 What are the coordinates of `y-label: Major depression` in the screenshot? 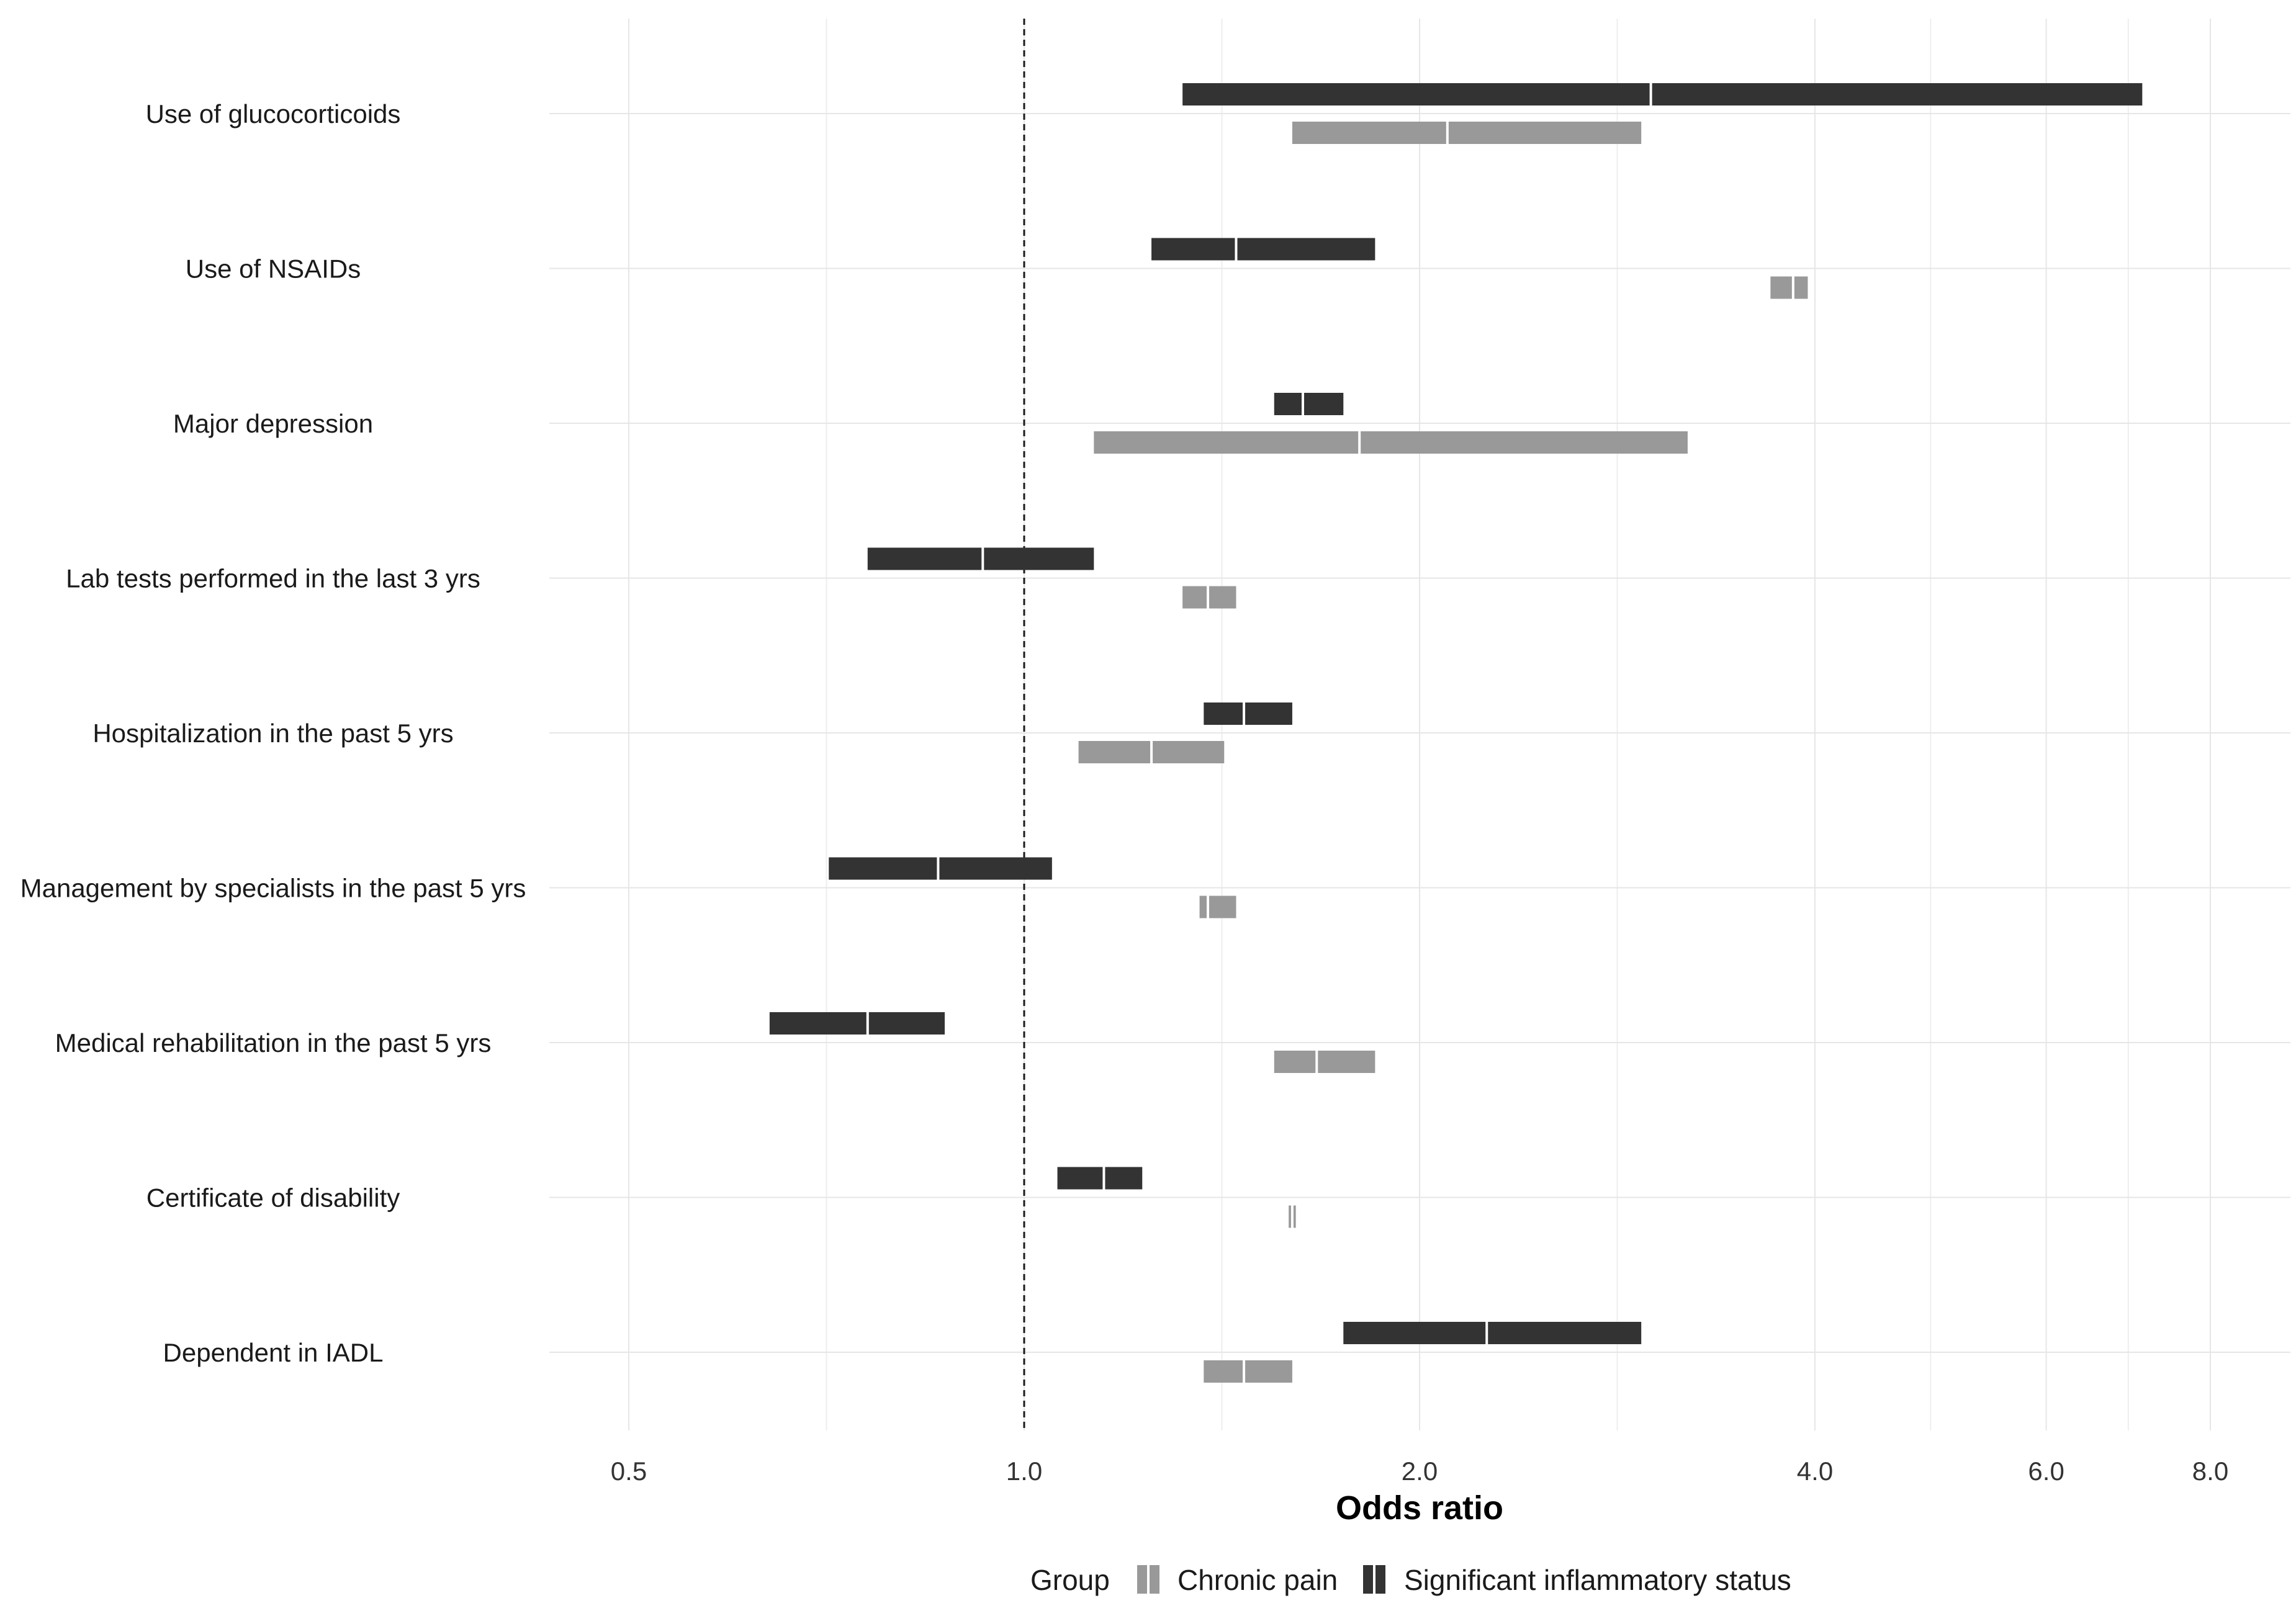 It's located at (273, 423).